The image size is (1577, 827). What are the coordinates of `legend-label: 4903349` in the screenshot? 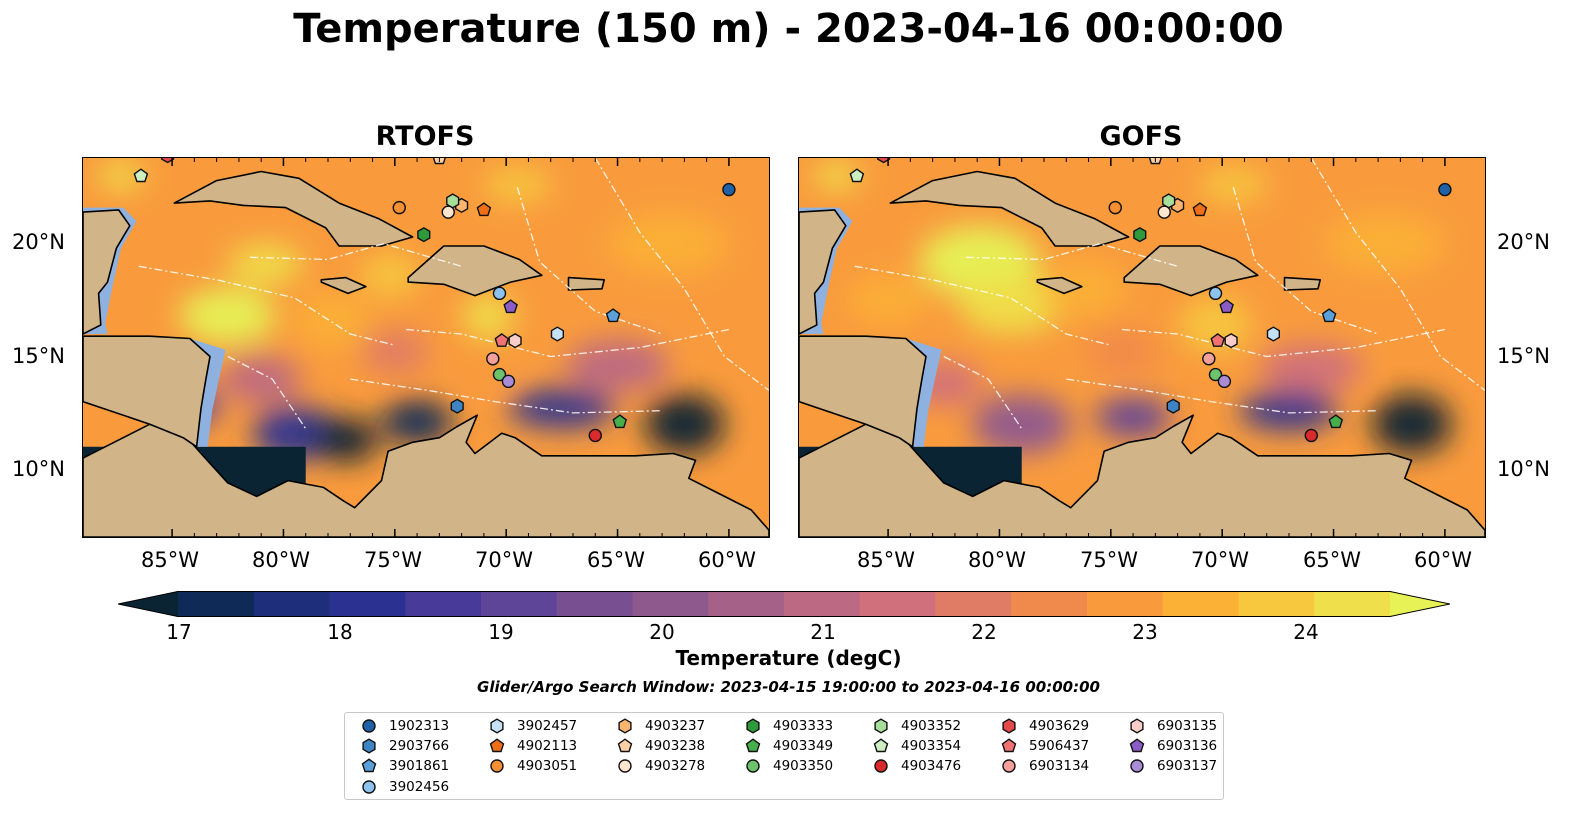 It's located at (803, 746).